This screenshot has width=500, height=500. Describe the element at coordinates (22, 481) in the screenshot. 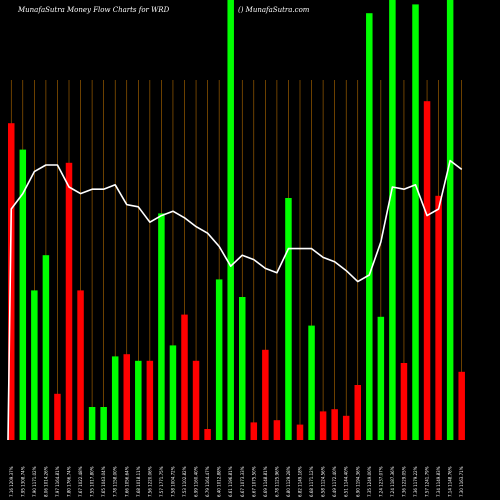

I see `x-tick-label: 7.95 1308.74%` at that location.